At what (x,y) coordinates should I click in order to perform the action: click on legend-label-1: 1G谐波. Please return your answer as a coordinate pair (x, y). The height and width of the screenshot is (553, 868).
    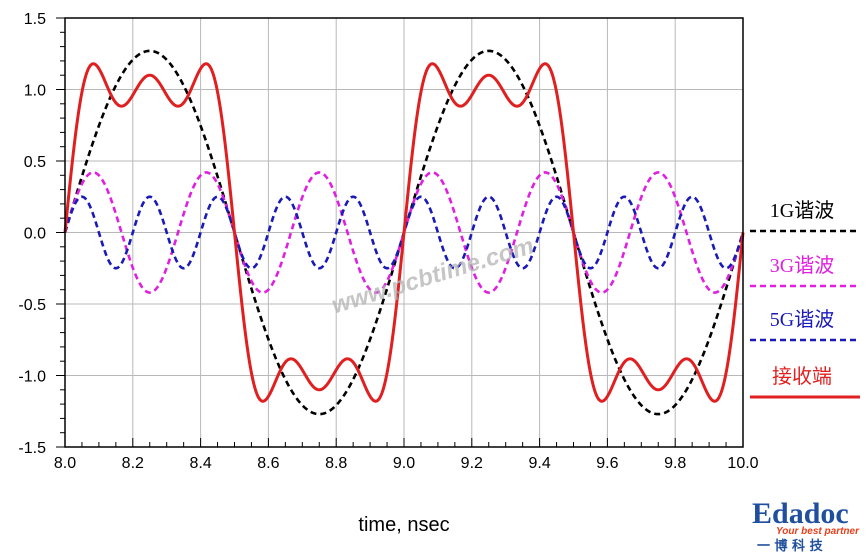
    Looking at the image, I should click on (802, 210).